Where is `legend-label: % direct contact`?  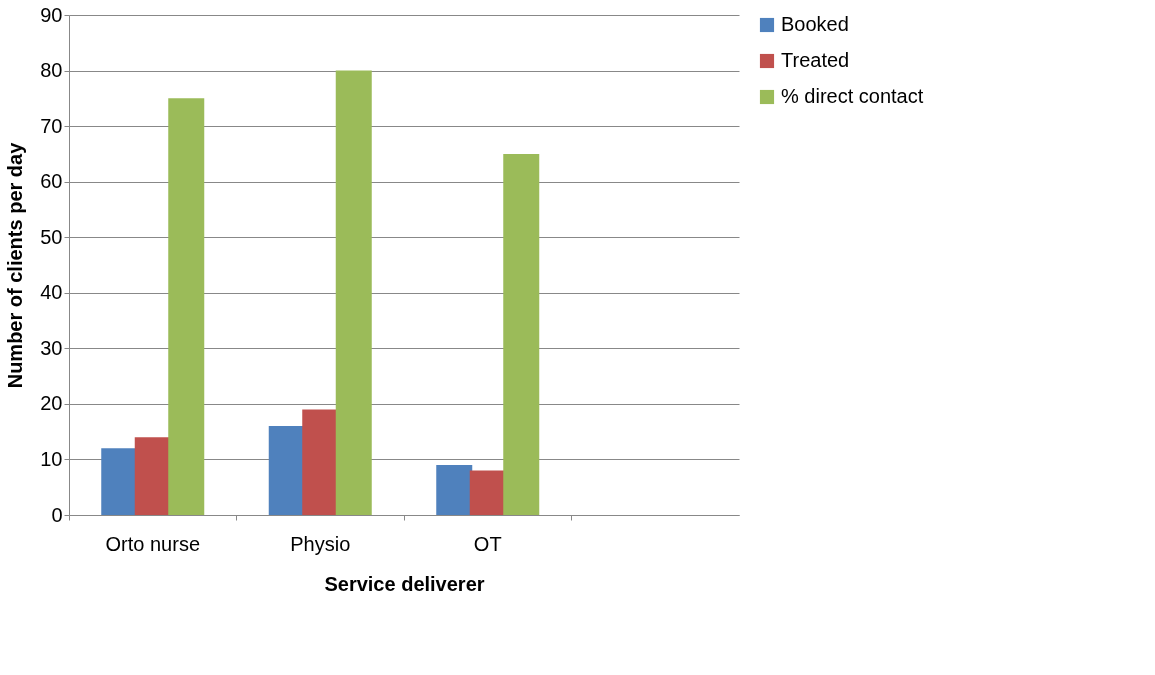 legend-label: % direct contact is located at coordinates (852, 96).